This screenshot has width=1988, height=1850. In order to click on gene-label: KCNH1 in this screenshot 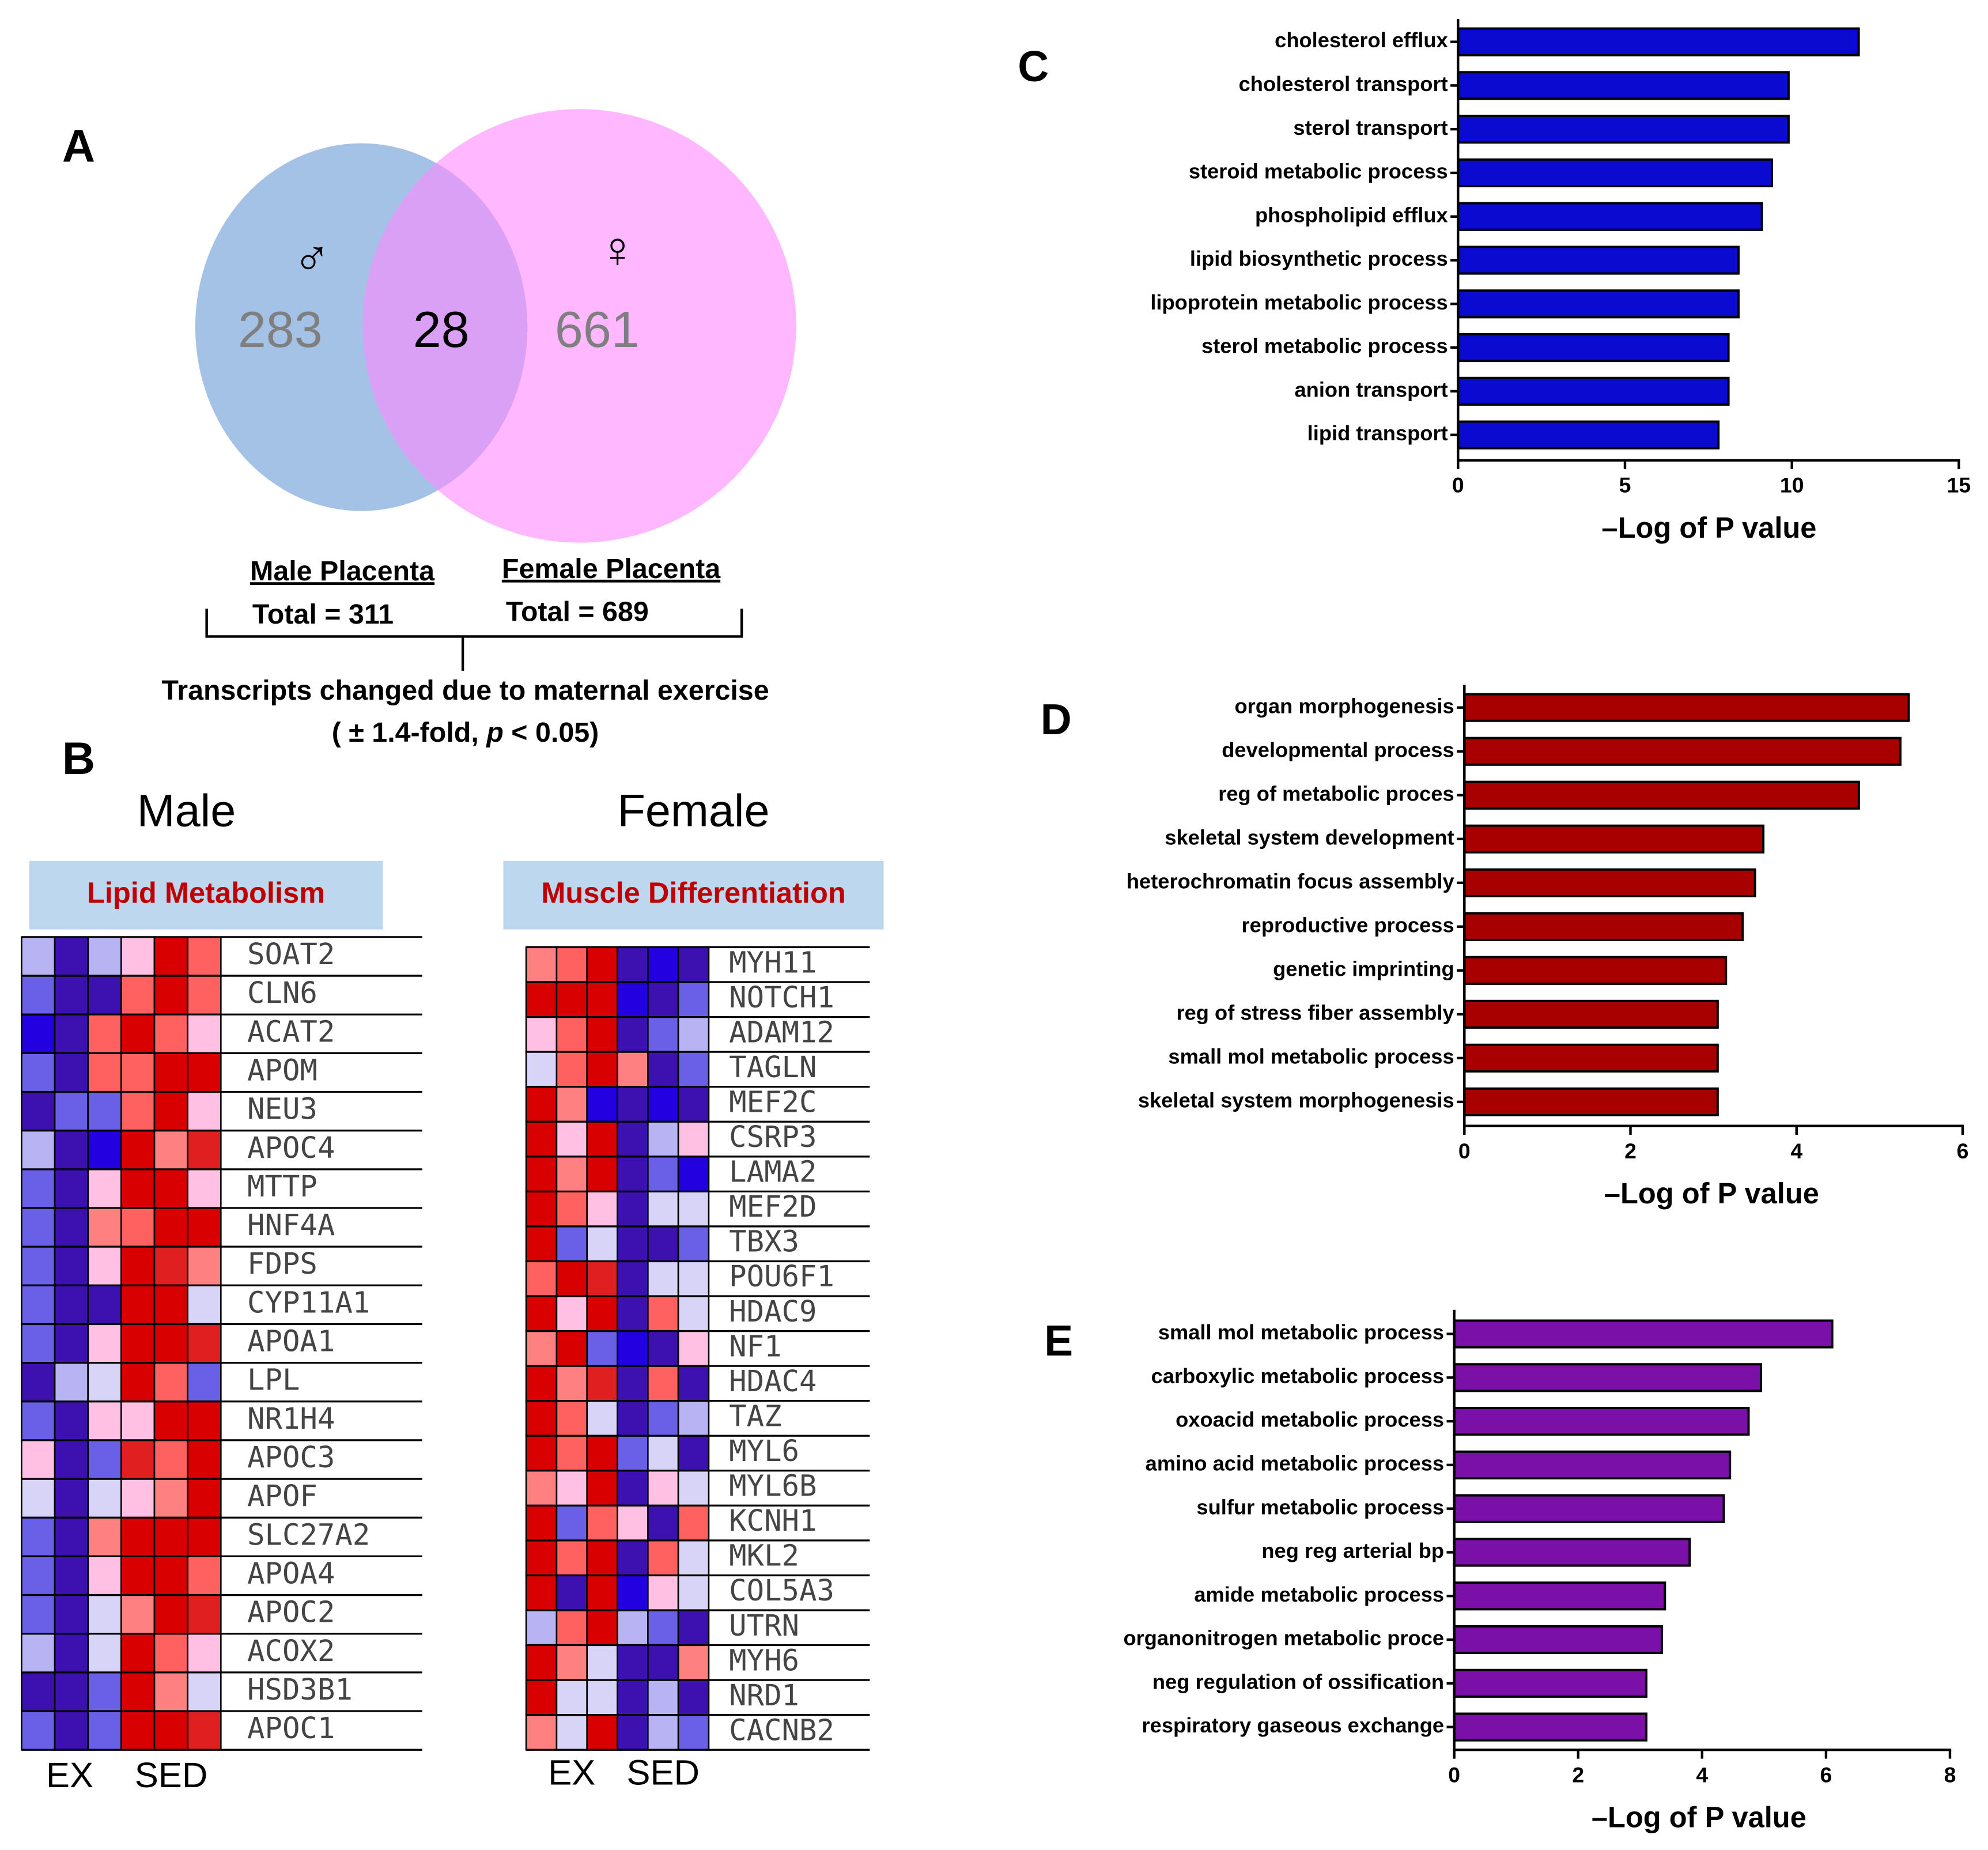, I will do `click(773, 1521)`.